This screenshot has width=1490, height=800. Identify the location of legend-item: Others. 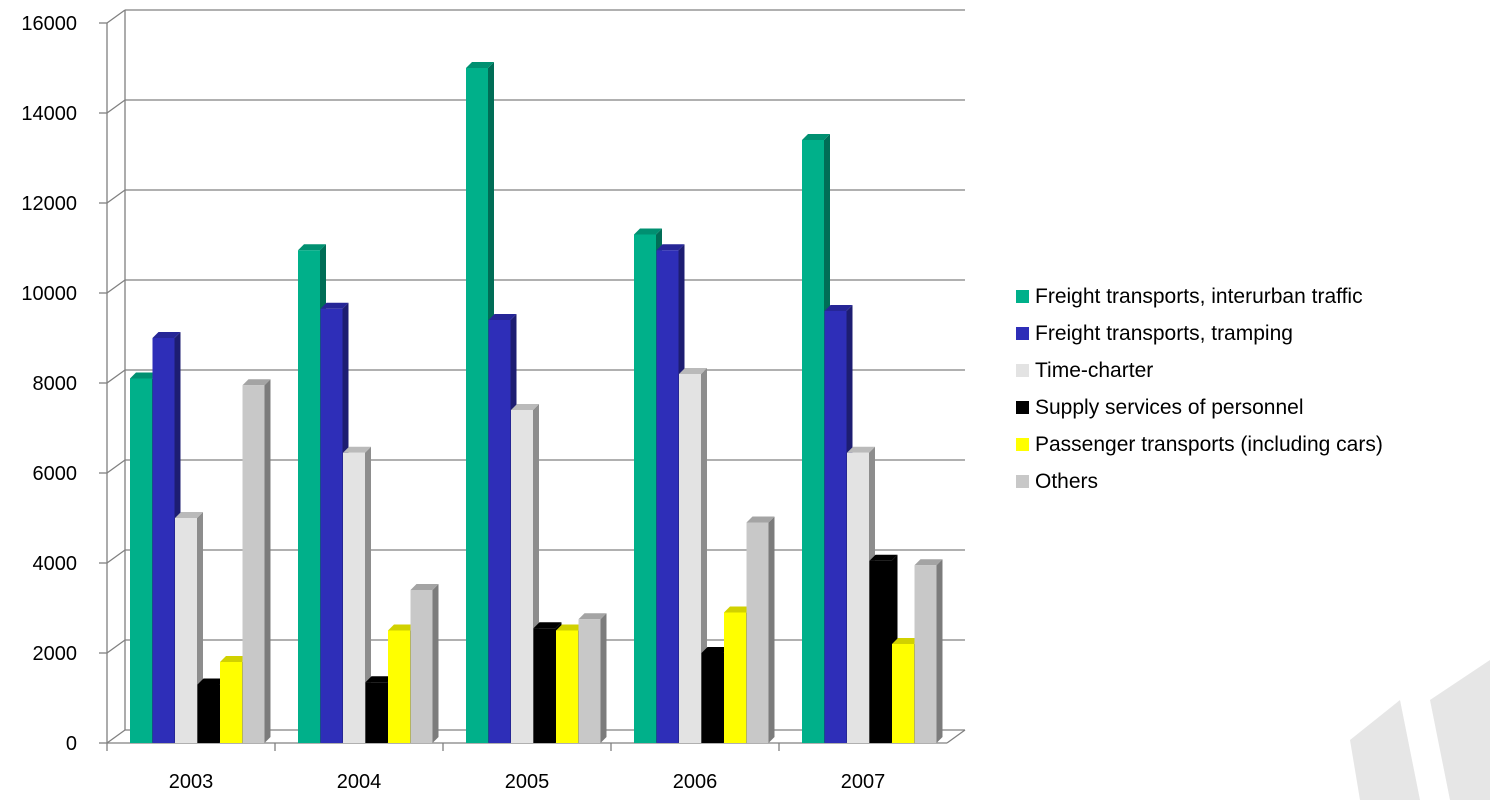
(1199, 481).